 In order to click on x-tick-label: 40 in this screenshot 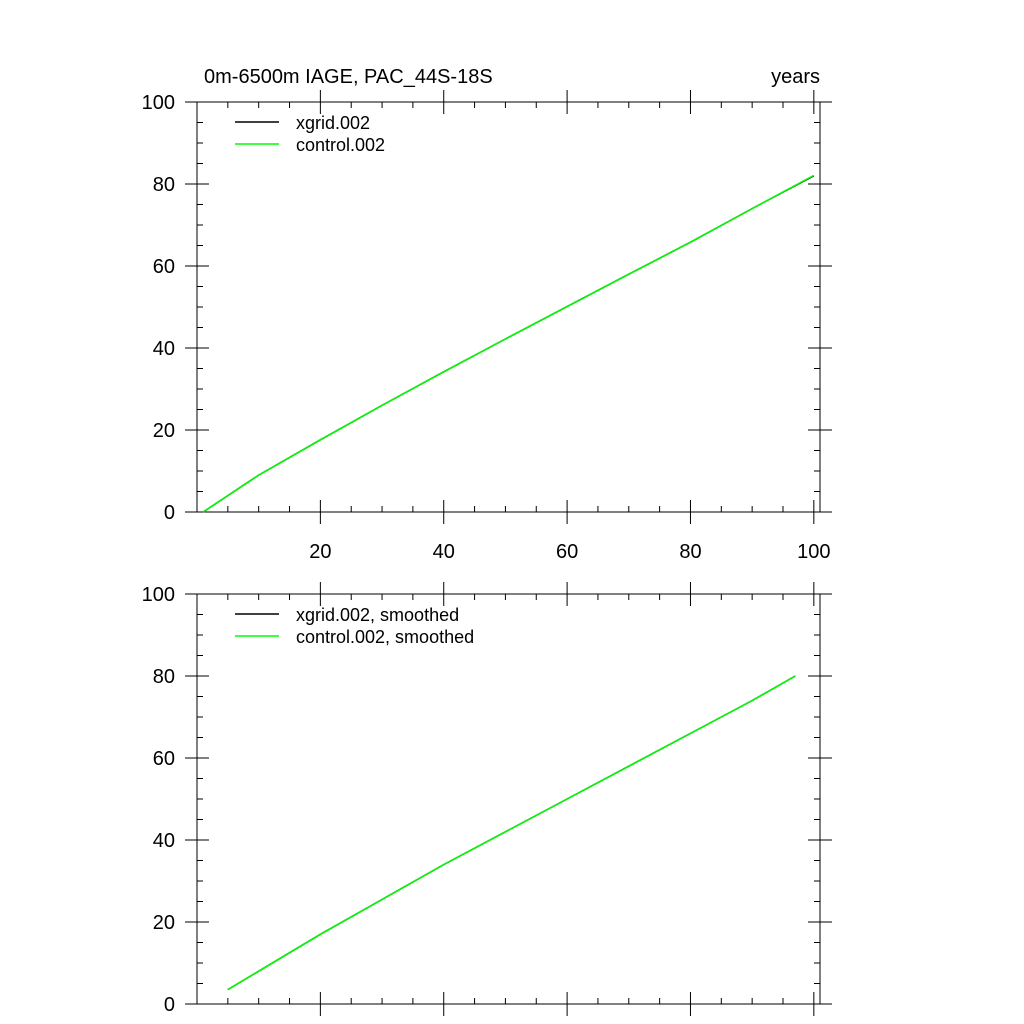, I will do `click(444, 552)`.